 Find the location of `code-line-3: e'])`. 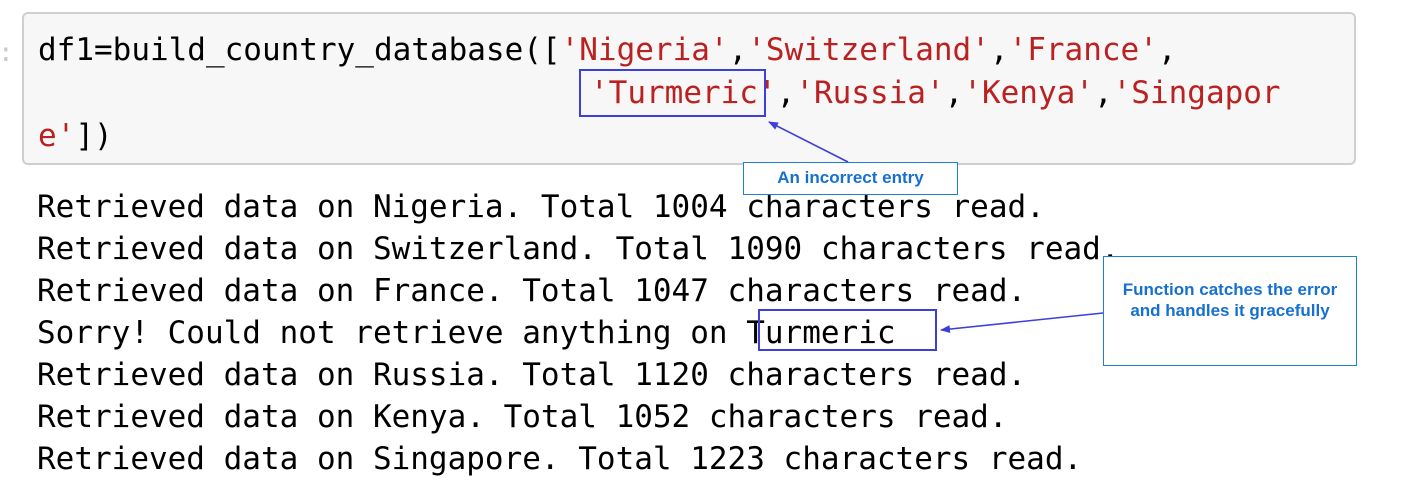

code-line-3: e']) is located at coordinates (75, 136).